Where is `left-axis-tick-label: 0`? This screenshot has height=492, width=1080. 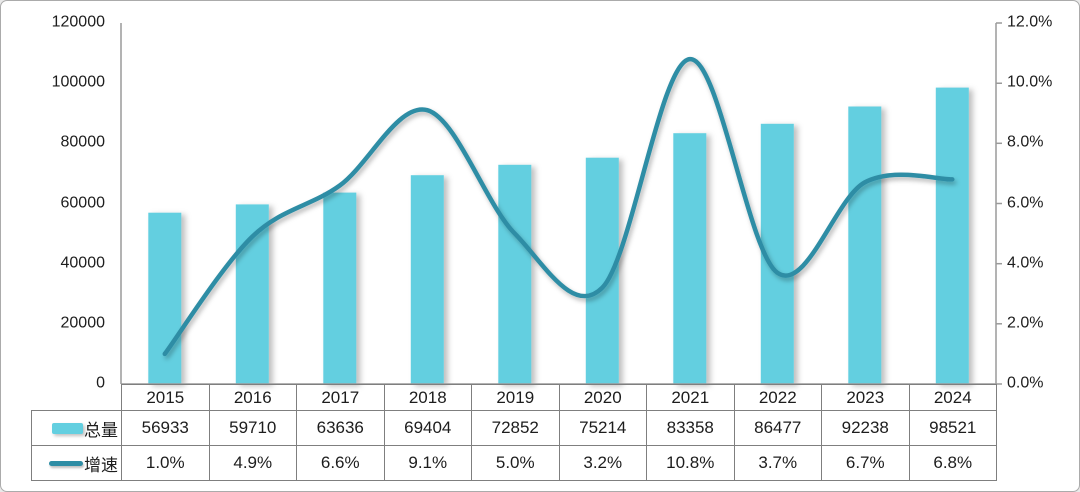
left-axis-tick-label: 0 is located at coordinates (100, 383).